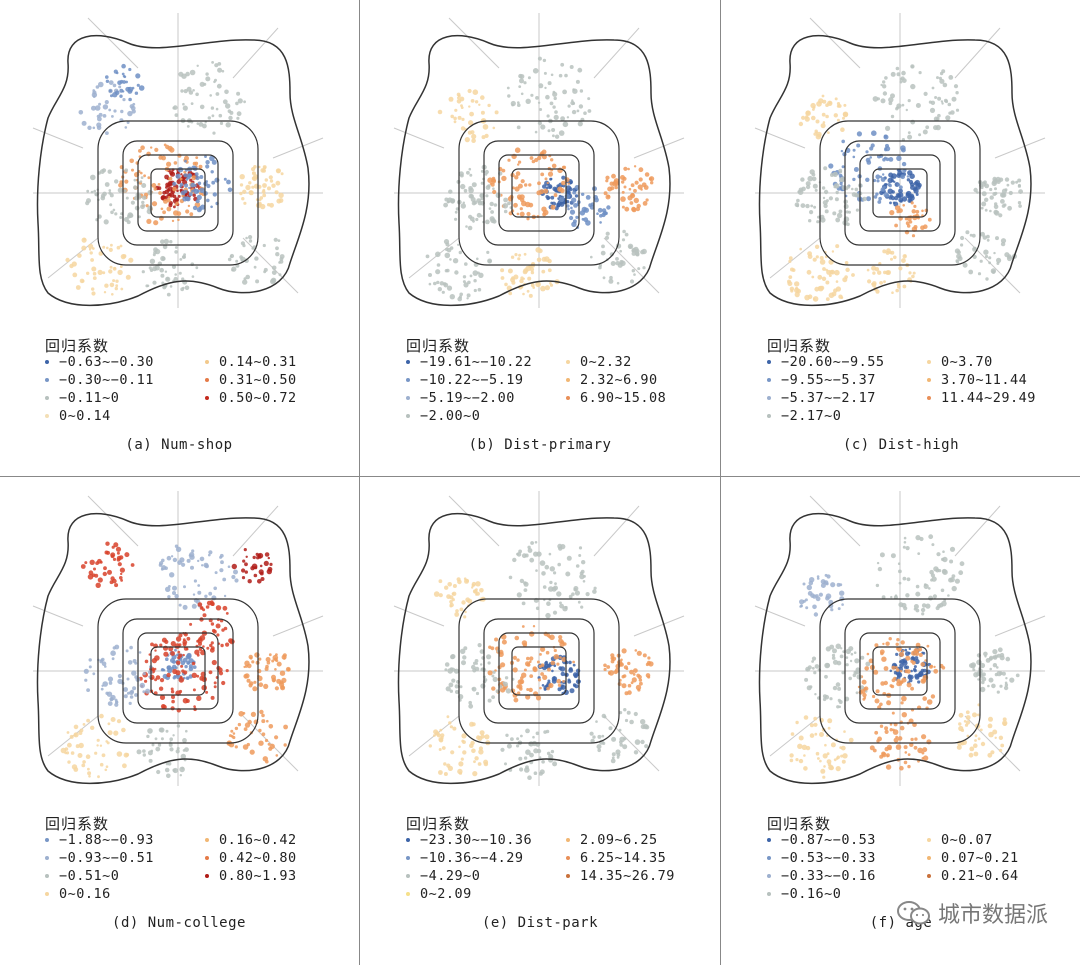  I want to click on outer-boundary, so click(173, 649).